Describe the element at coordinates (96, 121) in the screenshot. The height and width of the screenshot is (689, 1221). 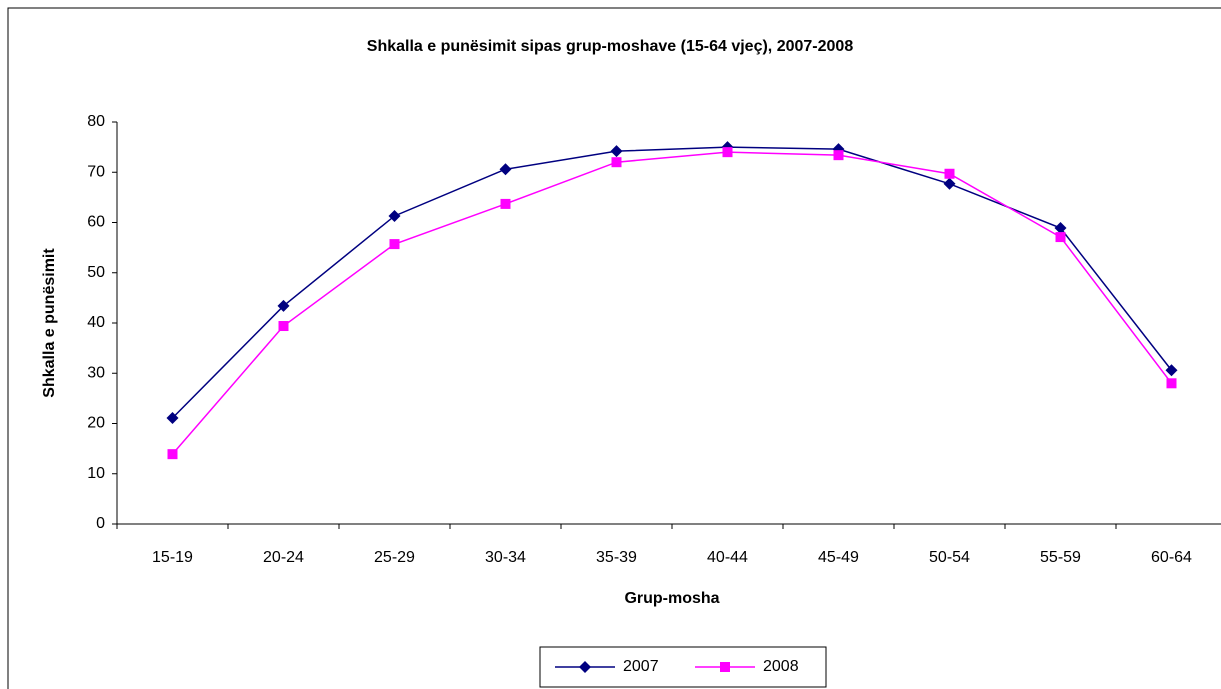
I see `y-tick-label: 80` at that location.